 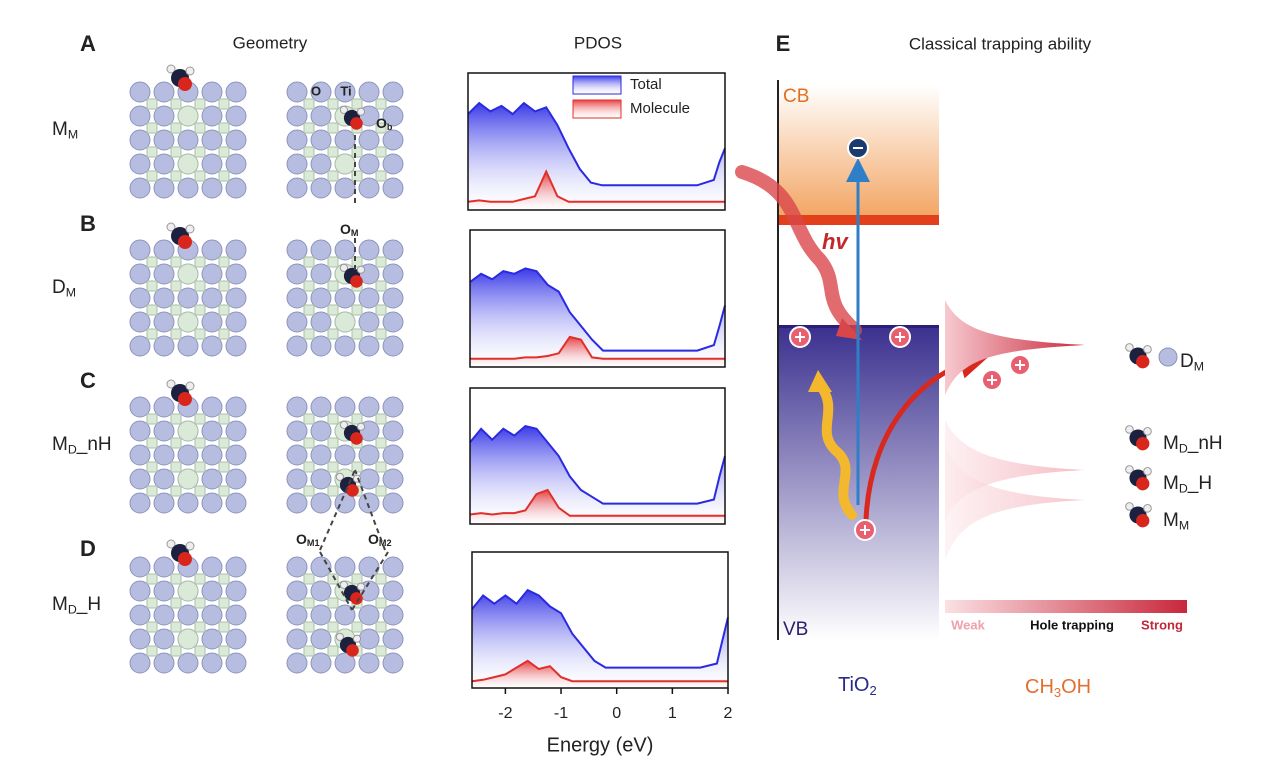 What do you see at coordinates (1199, 483) in the screenshot?
I see `label-rest: _H` at bounding box center [1199, 483].